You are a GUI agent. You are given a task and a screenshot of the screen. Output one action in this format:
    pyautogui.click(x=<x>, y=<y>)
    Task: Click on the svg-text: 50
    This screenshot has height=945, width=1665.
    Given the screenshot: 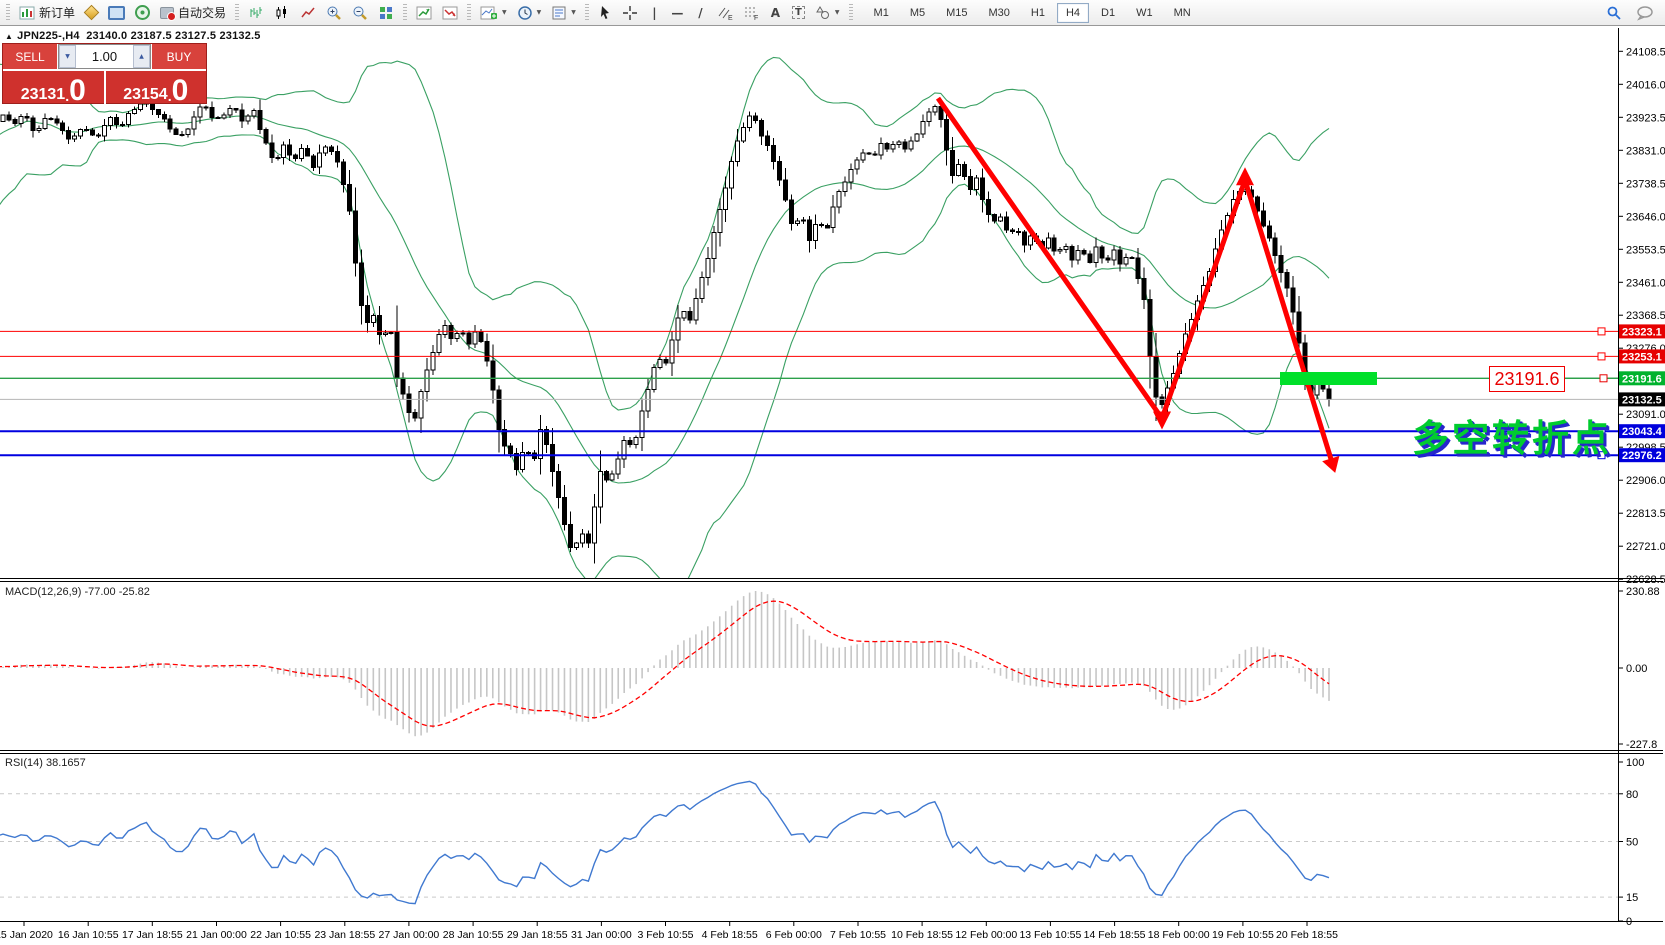 What is the action you would take?
    pyautogui.click(x=1632, y=843)
    